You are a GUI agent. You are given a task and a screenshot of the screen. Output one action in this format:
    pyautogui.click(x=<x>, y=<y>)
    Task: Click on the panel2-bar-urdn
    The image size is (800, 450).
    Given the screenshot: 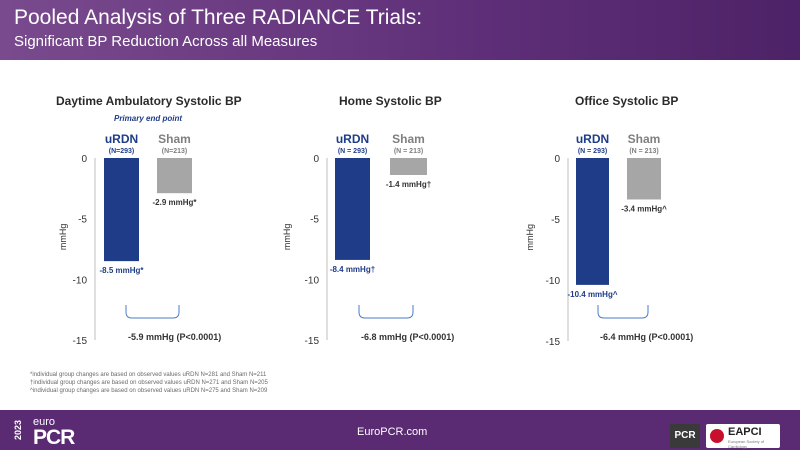 What is the action you would take?
    pyautogui.click(x=352, y=209)
    